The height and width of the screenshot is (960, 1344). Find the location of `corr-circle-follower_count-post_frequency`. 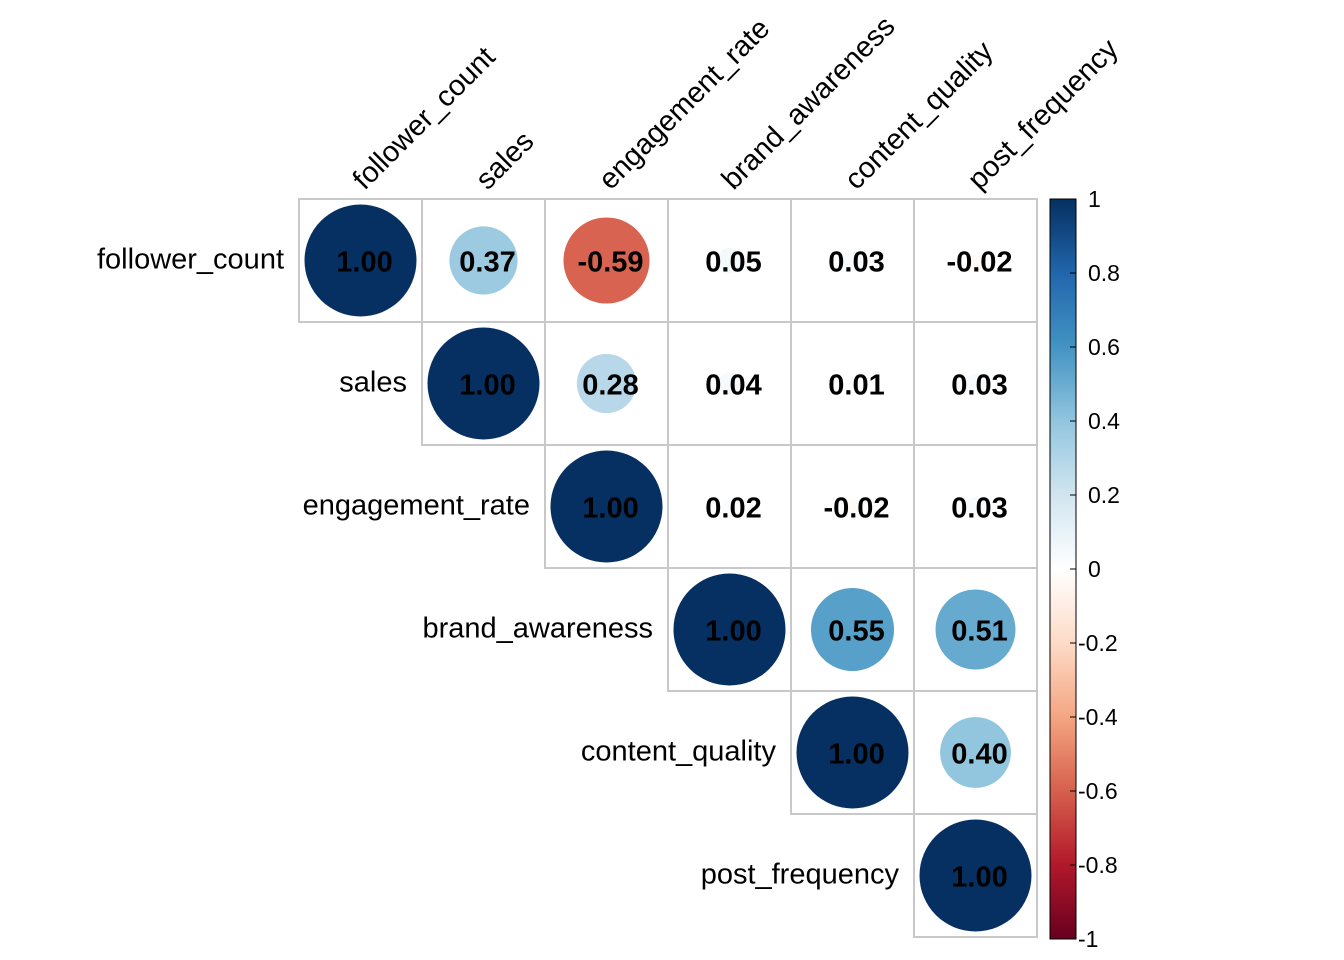

corr-circle-follower_count-post_frequency is located at coordinates (975, 260).